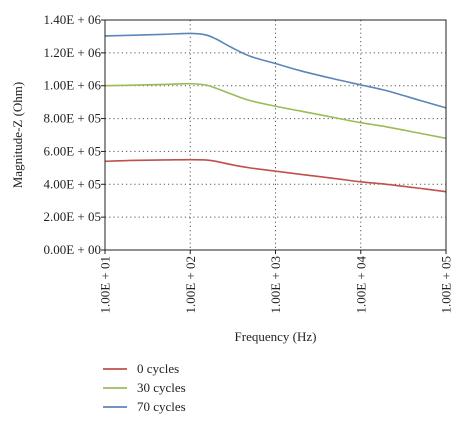 The width and height of the screenshot is (474, 432). What do you see at coordinates (72, 118) in the screenshot?
I see `y-tick-label: 8.00E + 05` at bounding box center [72, 118].